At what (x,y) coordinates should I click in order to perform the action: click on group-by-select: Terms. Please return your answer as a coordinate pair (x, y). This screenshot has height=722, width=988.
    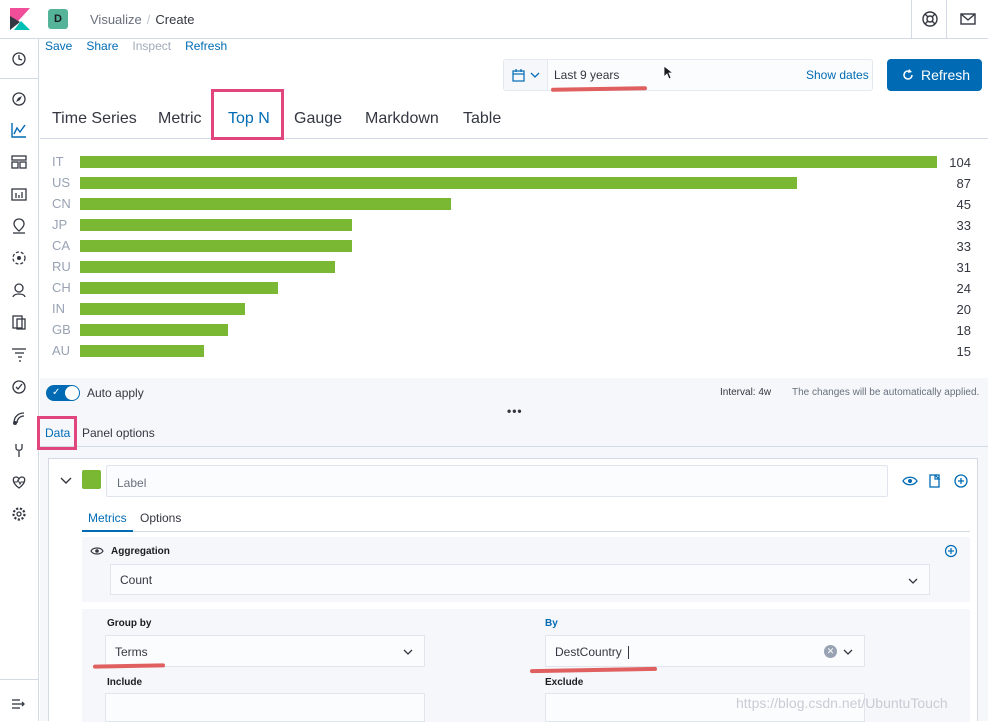
    Looking at the image, I should click on (265, 651).